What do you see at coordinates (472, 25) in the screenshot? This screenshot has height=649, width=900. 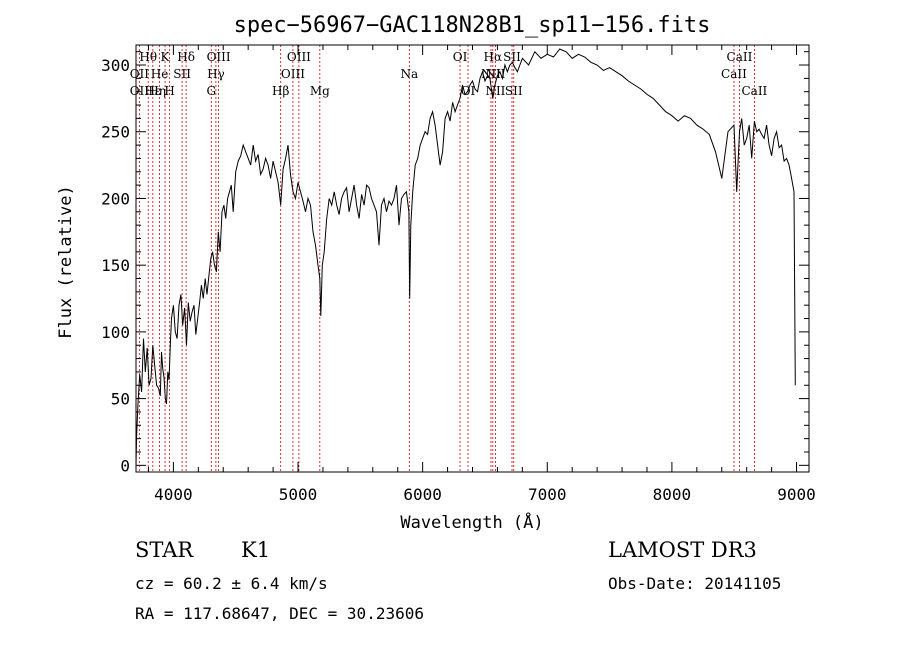 I see `chart-title: spec−56967−GAC118N28B1_sp11−156.fits` at bounding box center [472, 25].